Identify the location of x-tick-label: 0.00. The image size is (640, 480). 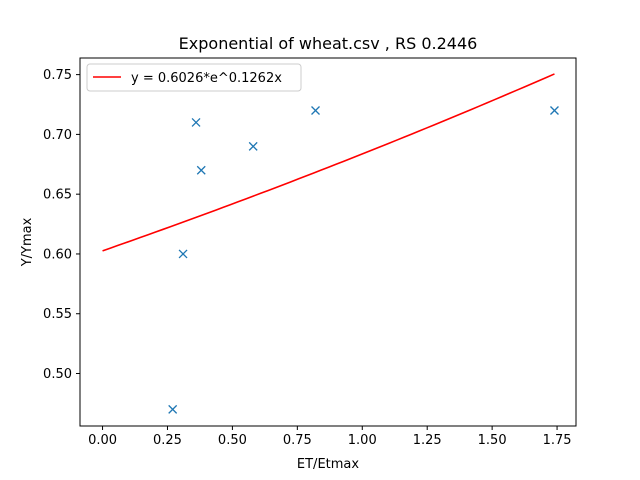
(102, 440).